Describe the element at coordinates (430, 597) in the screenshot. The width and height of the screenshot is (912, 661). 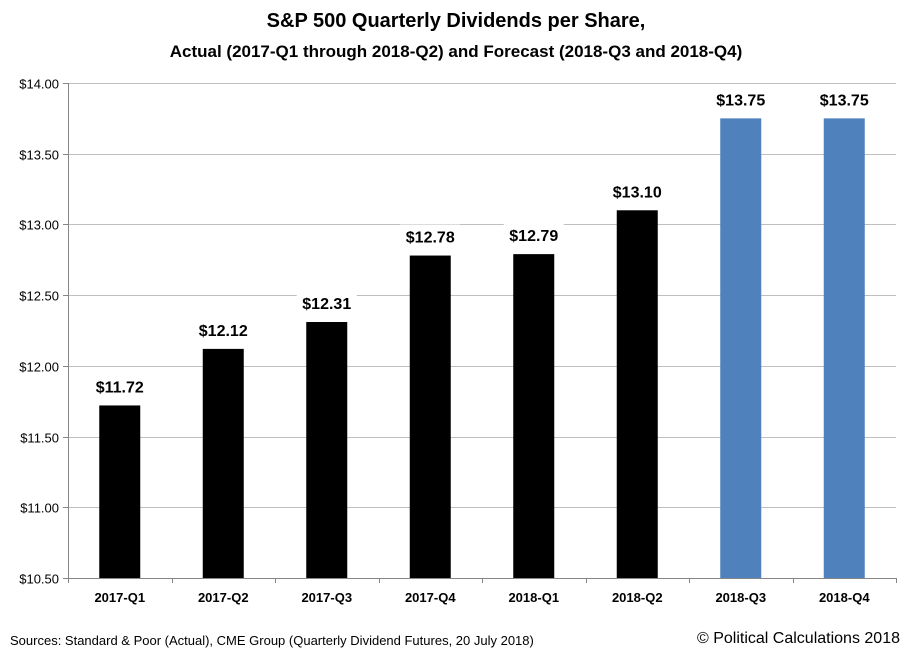
I see `x-tick-label: 2017-Q4` at that location.